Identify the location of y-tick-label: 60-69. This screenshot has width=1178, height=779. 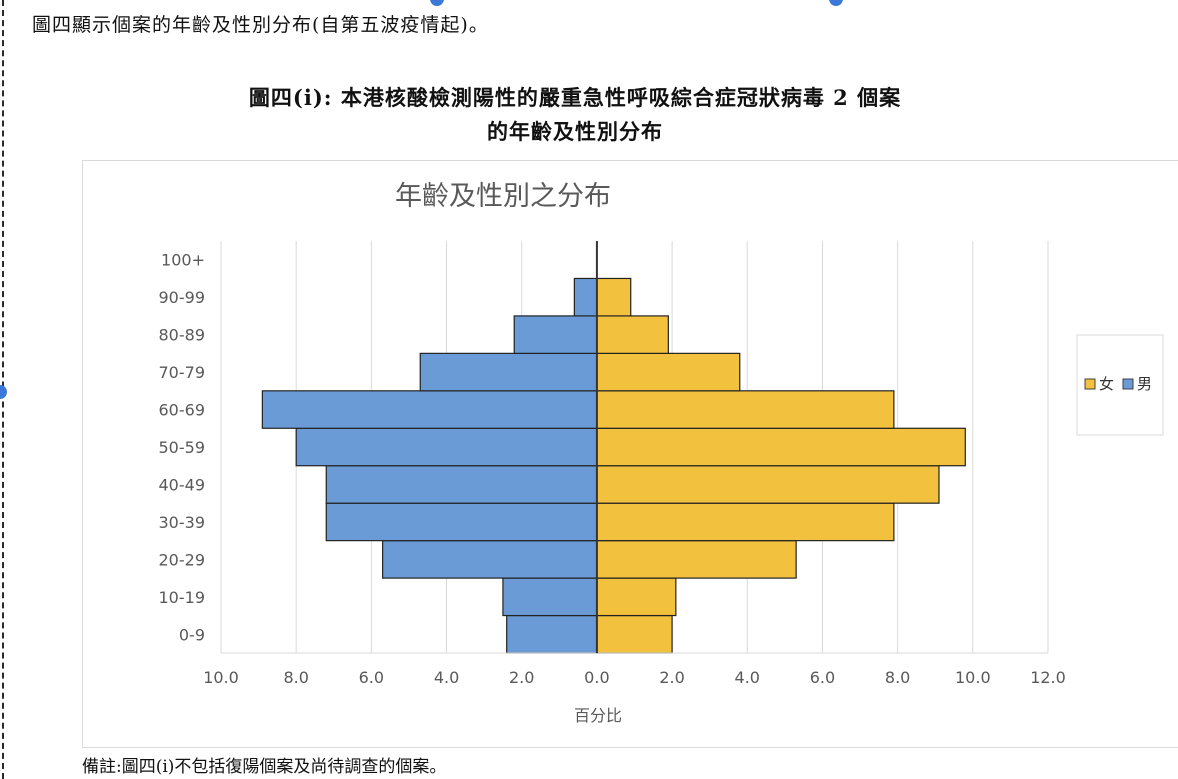
(182, 410).